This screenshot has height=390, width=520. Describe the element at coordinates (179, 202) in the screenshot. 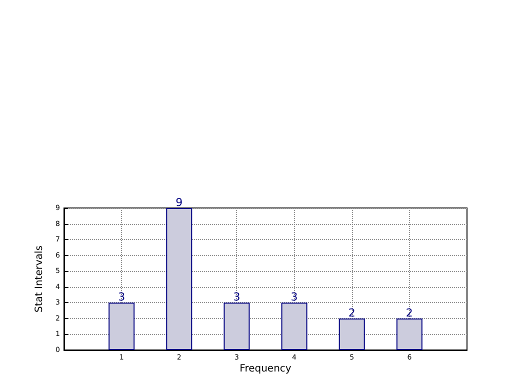

I see `data-label: 9` at that location.